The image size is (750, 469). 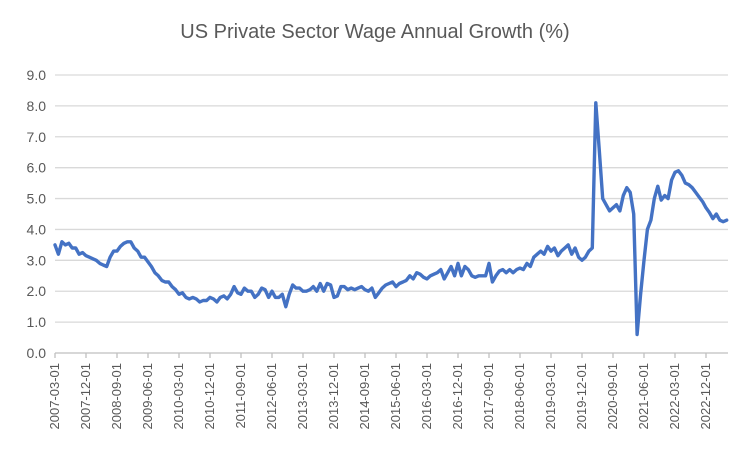 I want to click on x-tick-label: 2022-03-01, so click(x=674, y=396).